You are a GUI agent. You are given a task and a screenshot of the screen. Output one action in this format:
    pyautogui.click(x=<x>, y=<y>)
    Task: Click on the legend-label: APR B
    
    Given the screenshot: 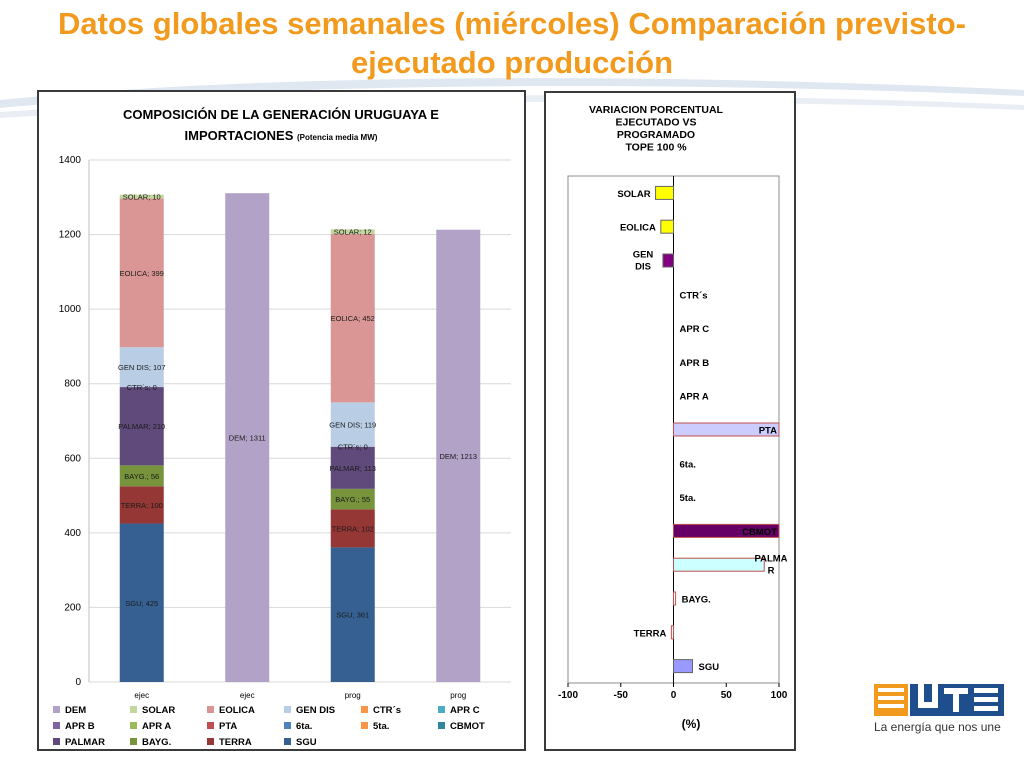 What is the action you would take?
    pyautogui.click(x=80, y=726)
    